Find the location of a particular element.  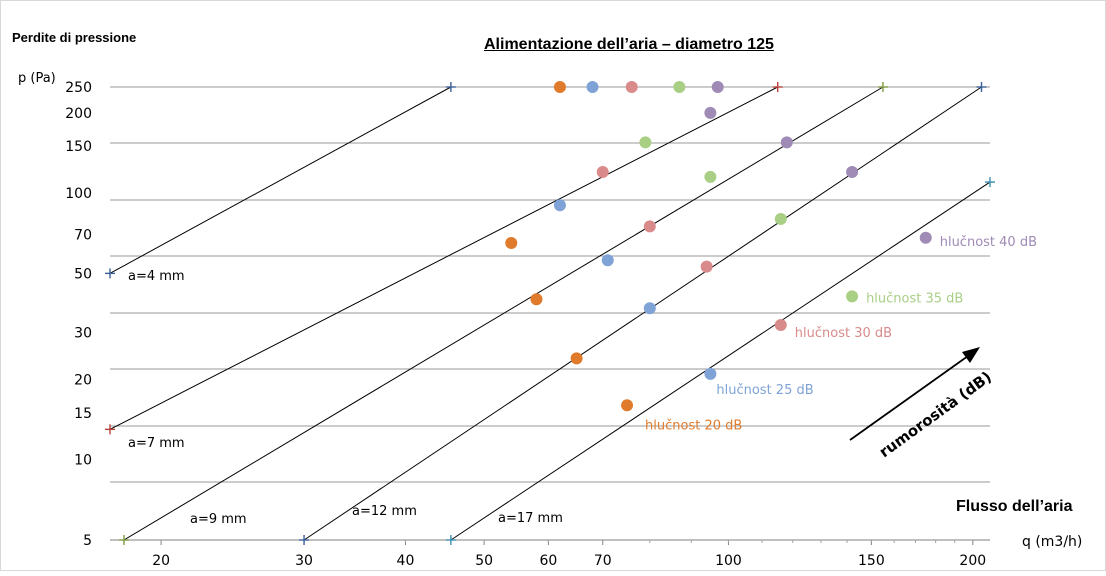

noise-label-4: hlučnost 35 dB is located at coordinates (914, 298).